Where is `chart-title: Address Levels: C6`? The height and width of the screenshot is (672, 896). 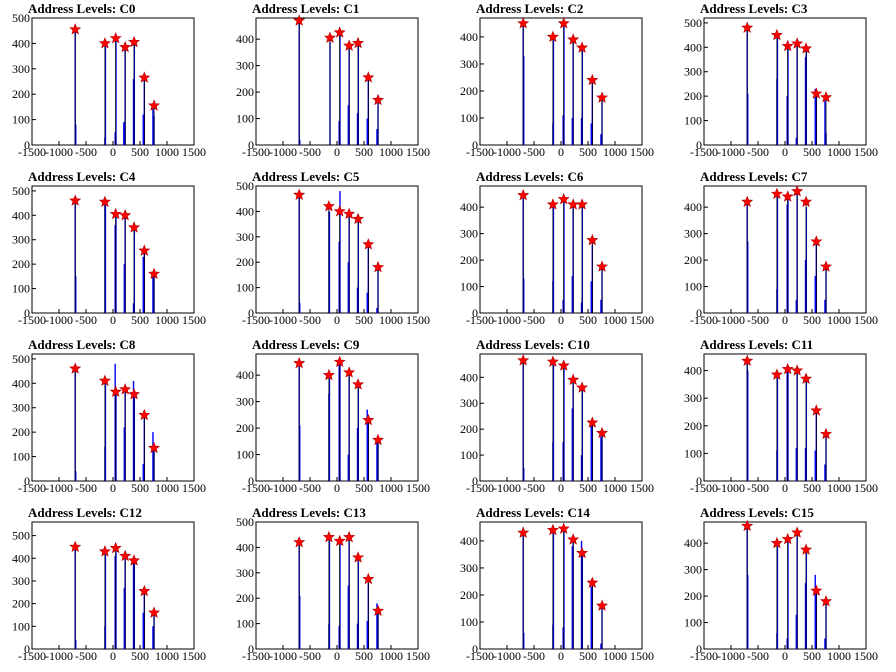 chart-title: Address Levels: C6 is located at coordinates (530, 176).